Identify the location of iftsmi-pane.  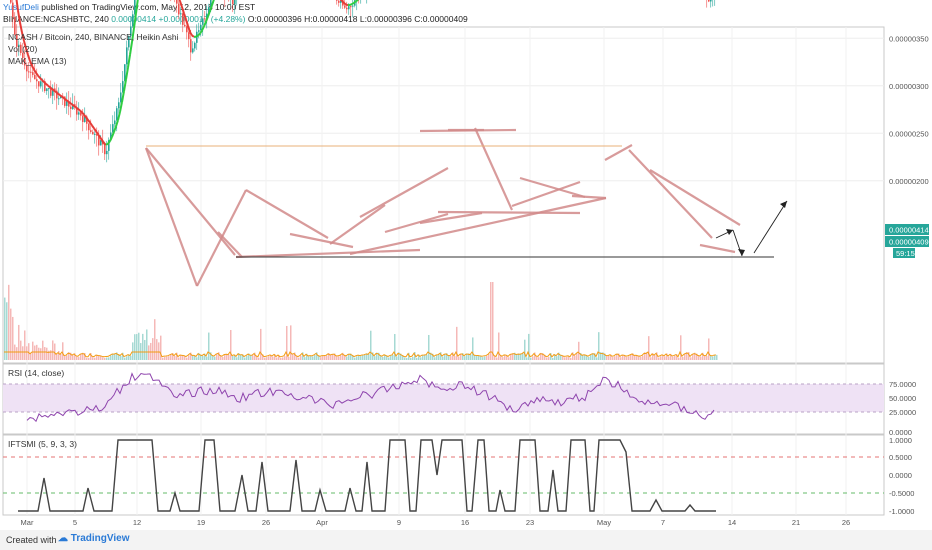
(443, 475).